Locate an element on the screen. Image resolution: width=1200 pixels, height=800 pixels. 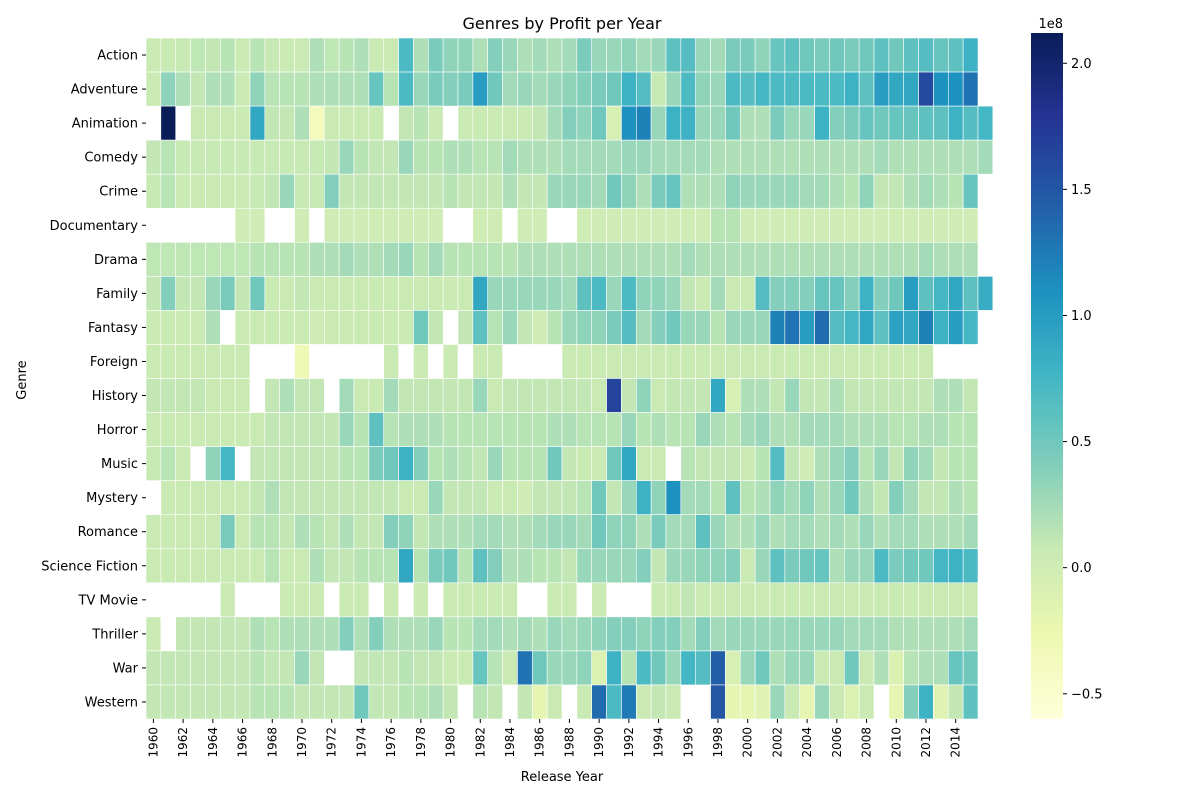
x-tick-label: 1968 is located at coordinates (272, 742).